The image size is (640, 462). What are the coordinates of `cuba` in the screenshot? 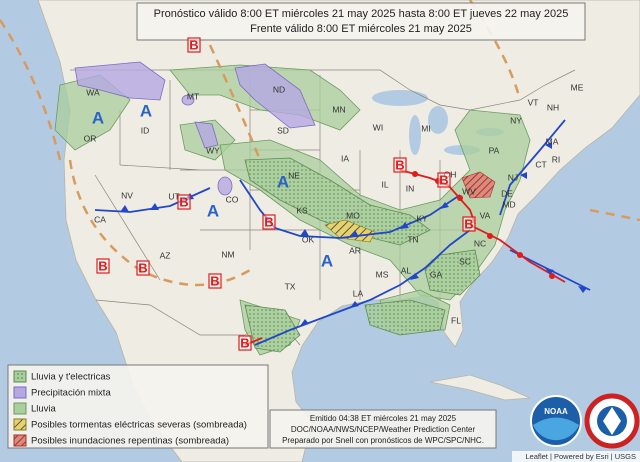 It's located at (480, 387).